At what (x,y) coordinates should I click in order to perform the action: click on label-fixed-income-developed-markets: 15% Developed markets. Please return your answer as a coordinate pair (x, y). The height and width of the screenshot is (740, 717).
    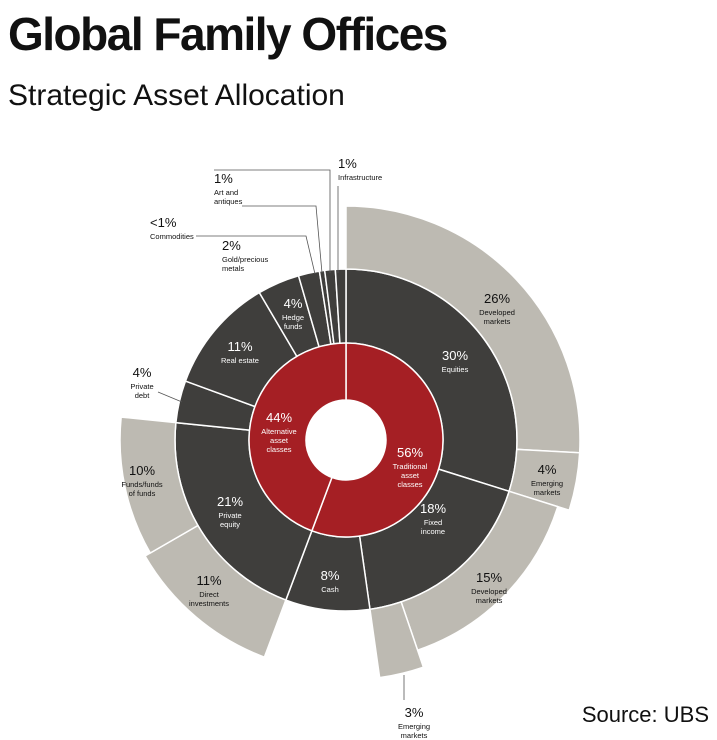
    Looking at the image, I should click on (489, 587).